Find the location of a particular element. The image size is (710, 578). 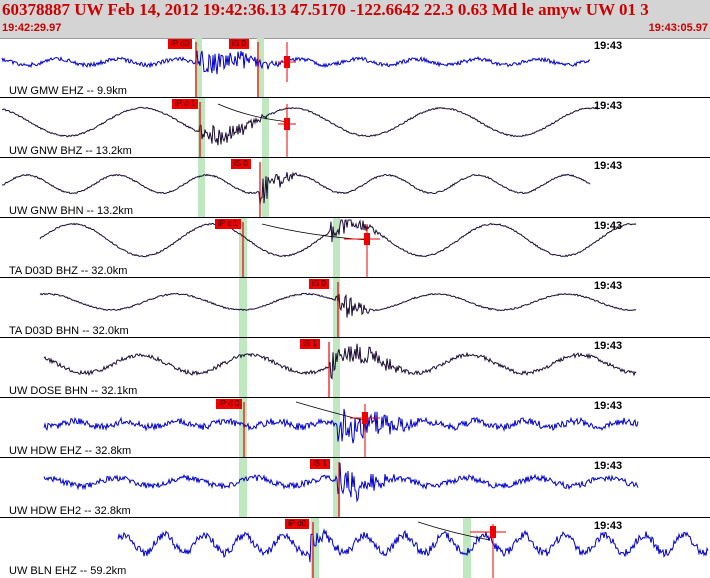

trace-panel-gnw-bhn: iS 0 19:43 UW GNW BHN -- 13.2km is located at coordinates (355, 188).